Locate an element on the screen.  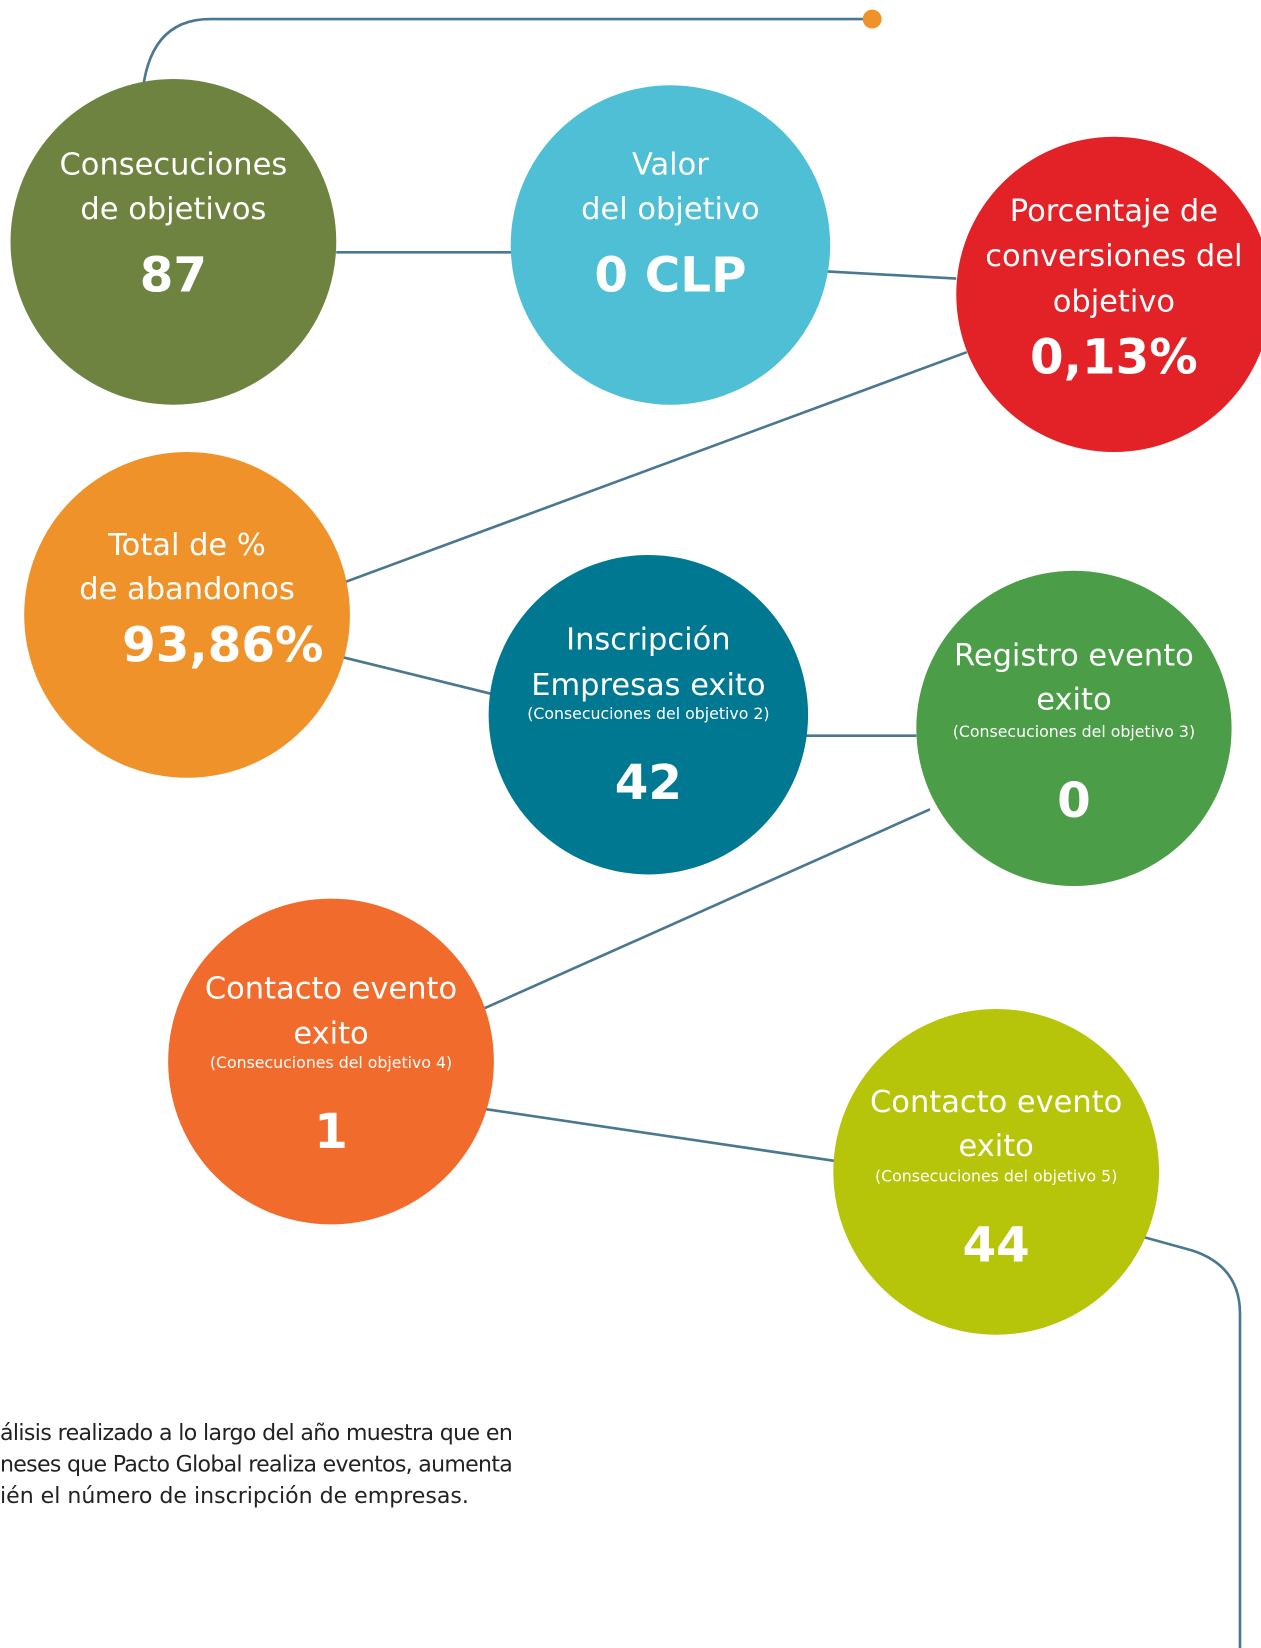
node-value: 42 is located at coordinates (648, 783).